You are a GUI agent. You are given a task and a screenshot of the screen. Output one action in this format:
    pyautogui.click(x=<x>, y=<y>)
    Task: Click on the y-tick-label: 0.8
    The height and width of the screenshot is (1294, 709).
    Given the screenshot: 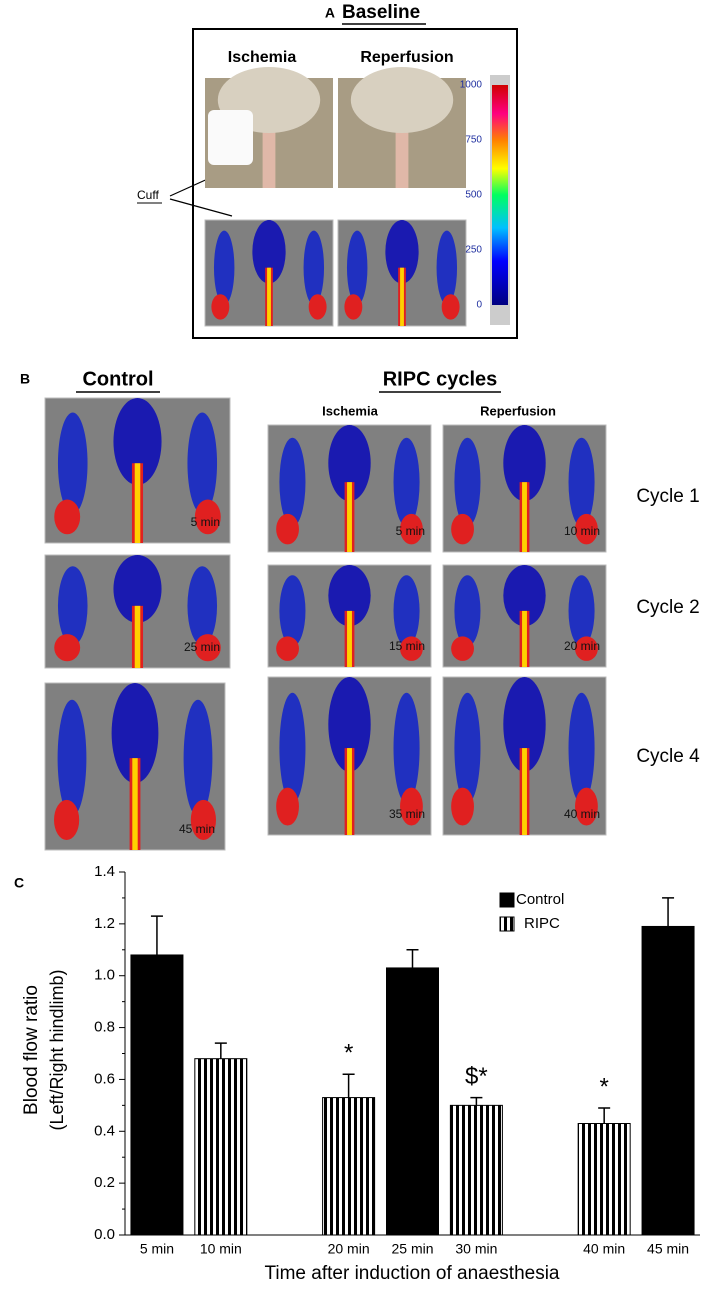 What is the action you would take?
    pyautogui.click(x=104, y=1027)
    